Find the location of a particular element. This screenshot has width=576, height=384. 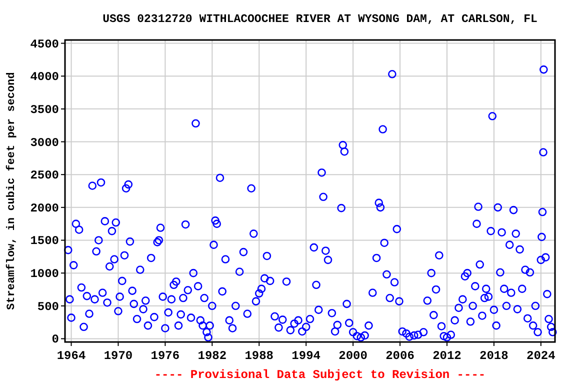

x-tick-label: 2012 is located at coordinates (447, 356).